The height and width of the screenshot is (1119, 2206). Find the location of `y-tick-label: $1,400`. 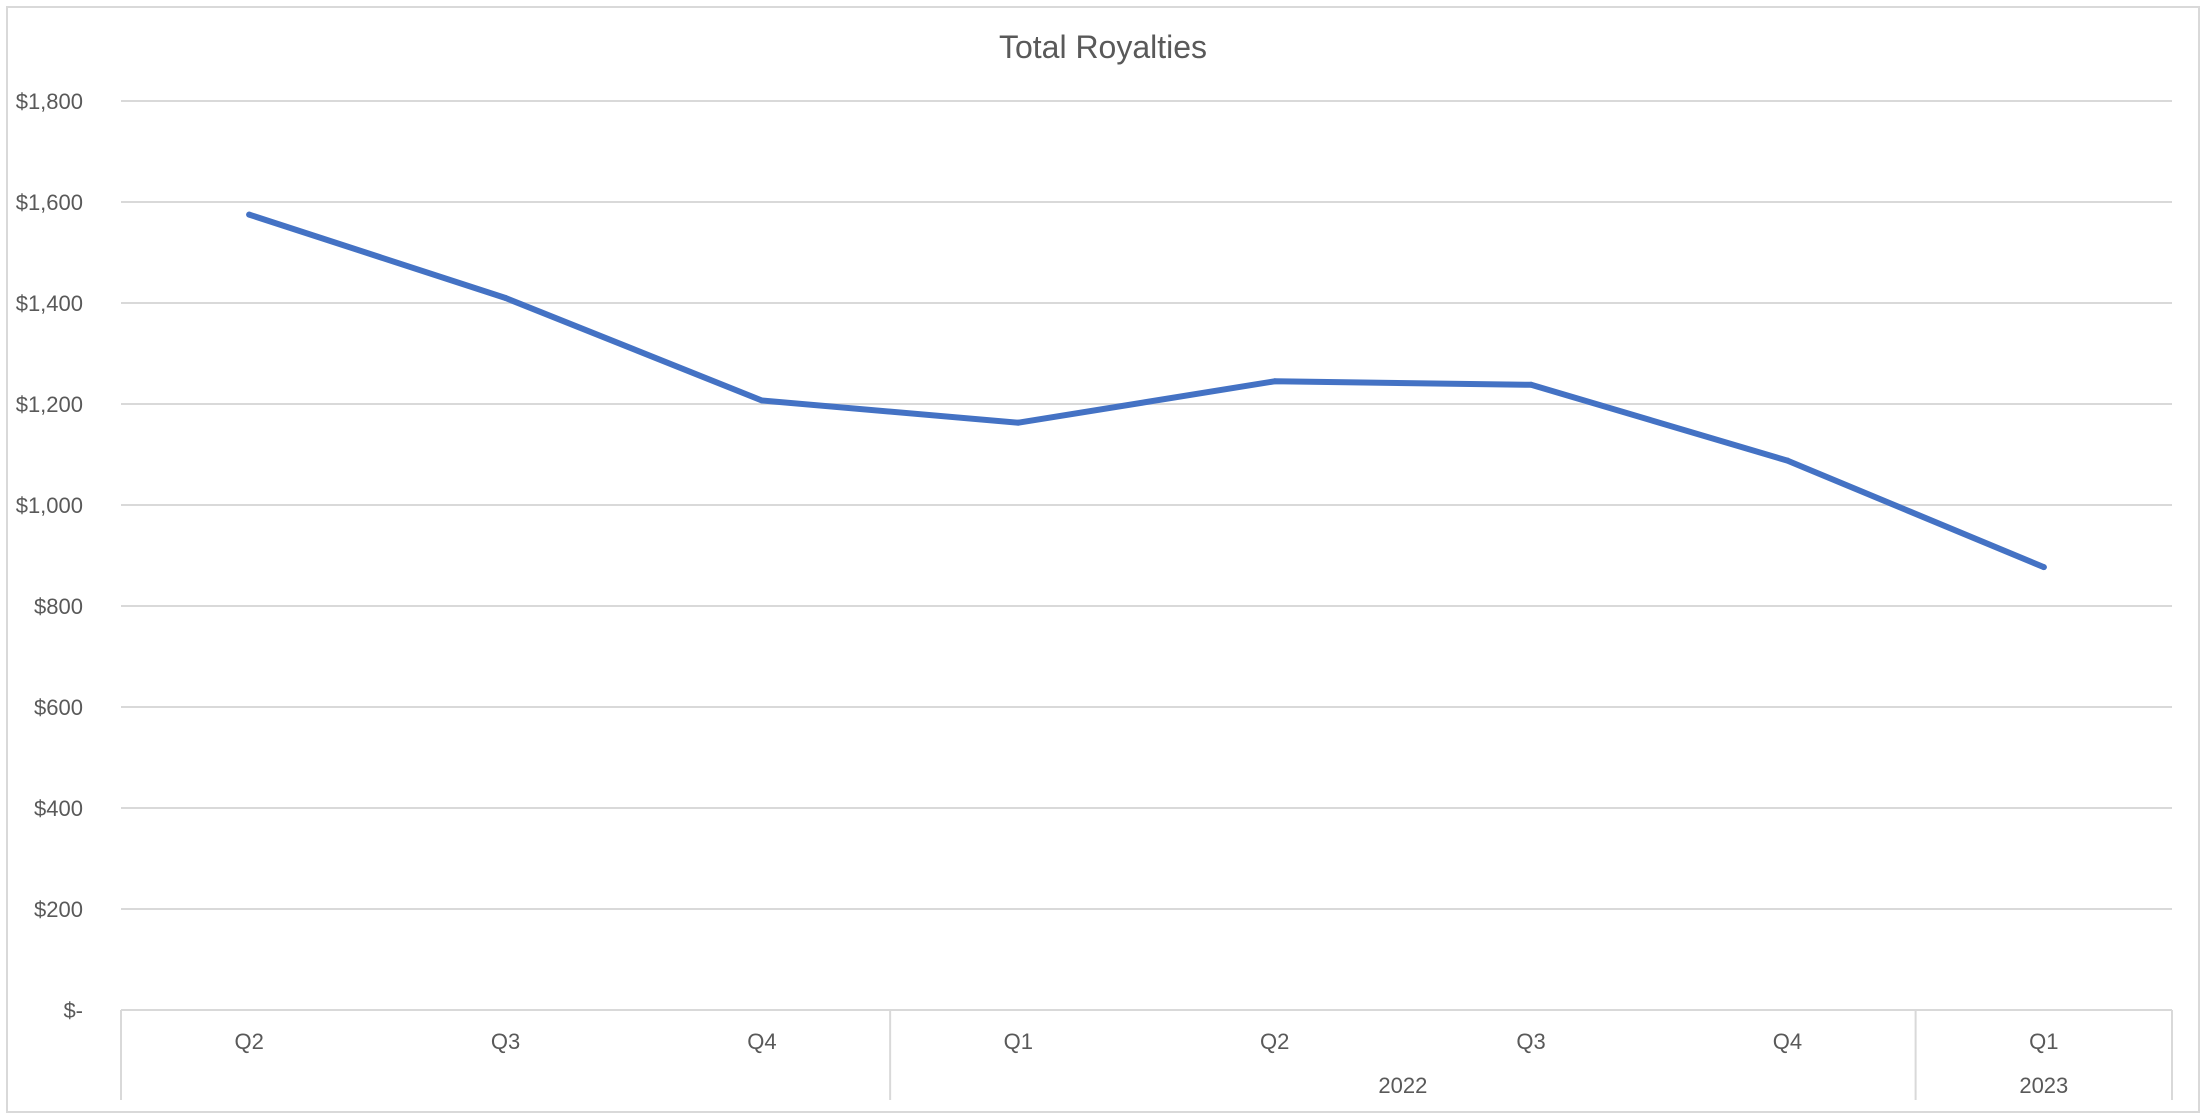

y-tick-label: $1,400 is located at coordinates (49, 303).